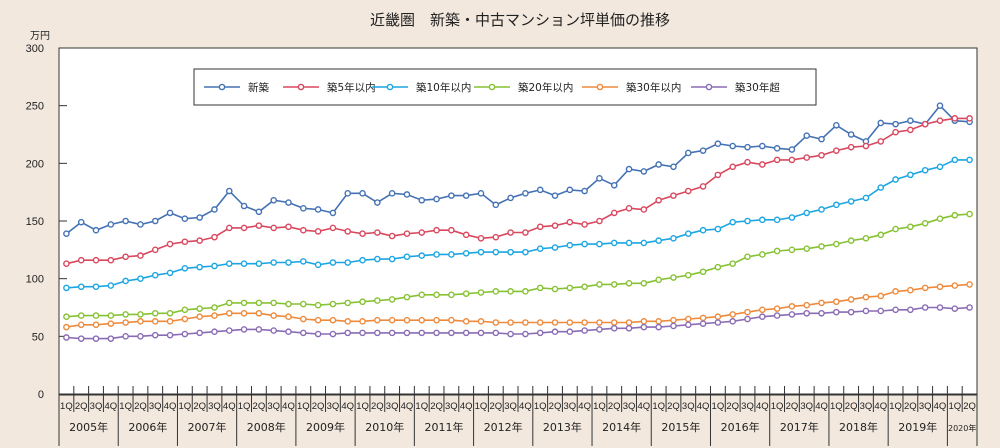 The height and width of the screenshot is (448, 1000). Describe the element at coordinates (35, 49) in the screenshot. I see `y-tick-label: 300` at that location.